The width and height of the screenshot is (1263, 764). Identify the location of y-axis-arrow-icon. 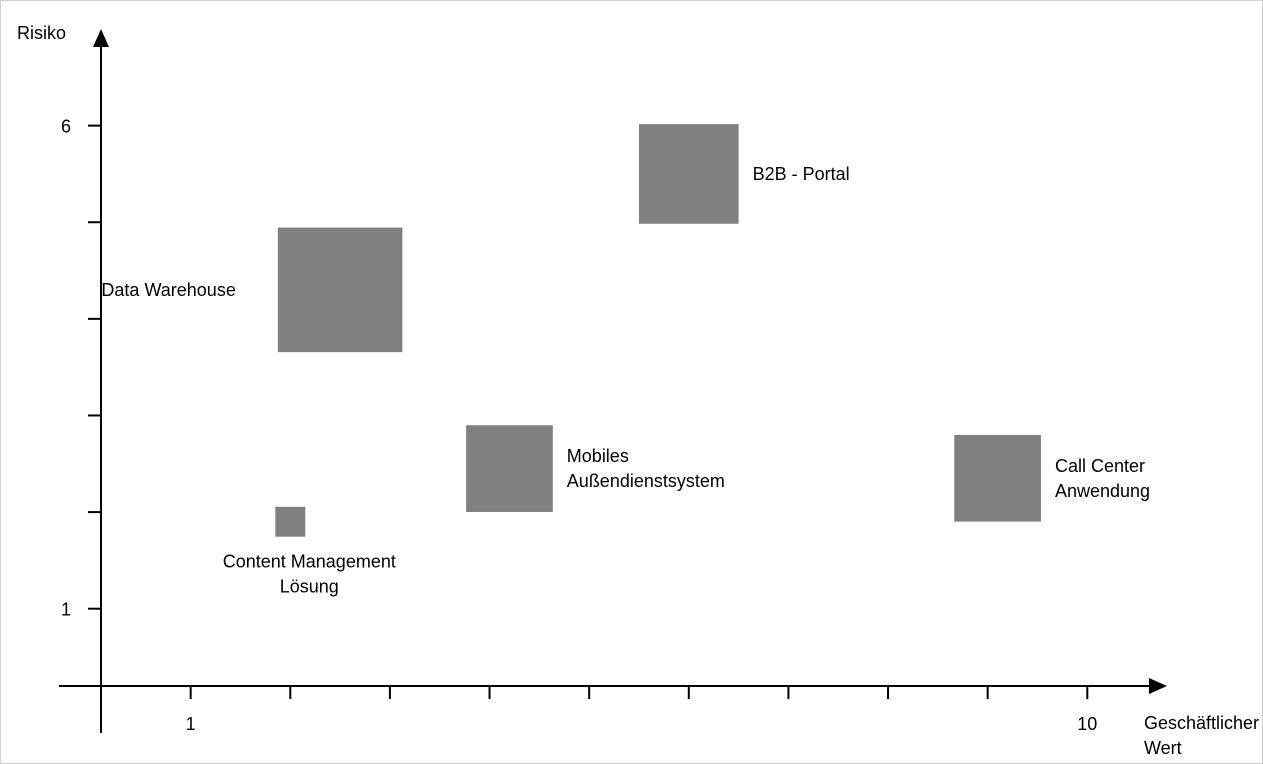
(101, 38).